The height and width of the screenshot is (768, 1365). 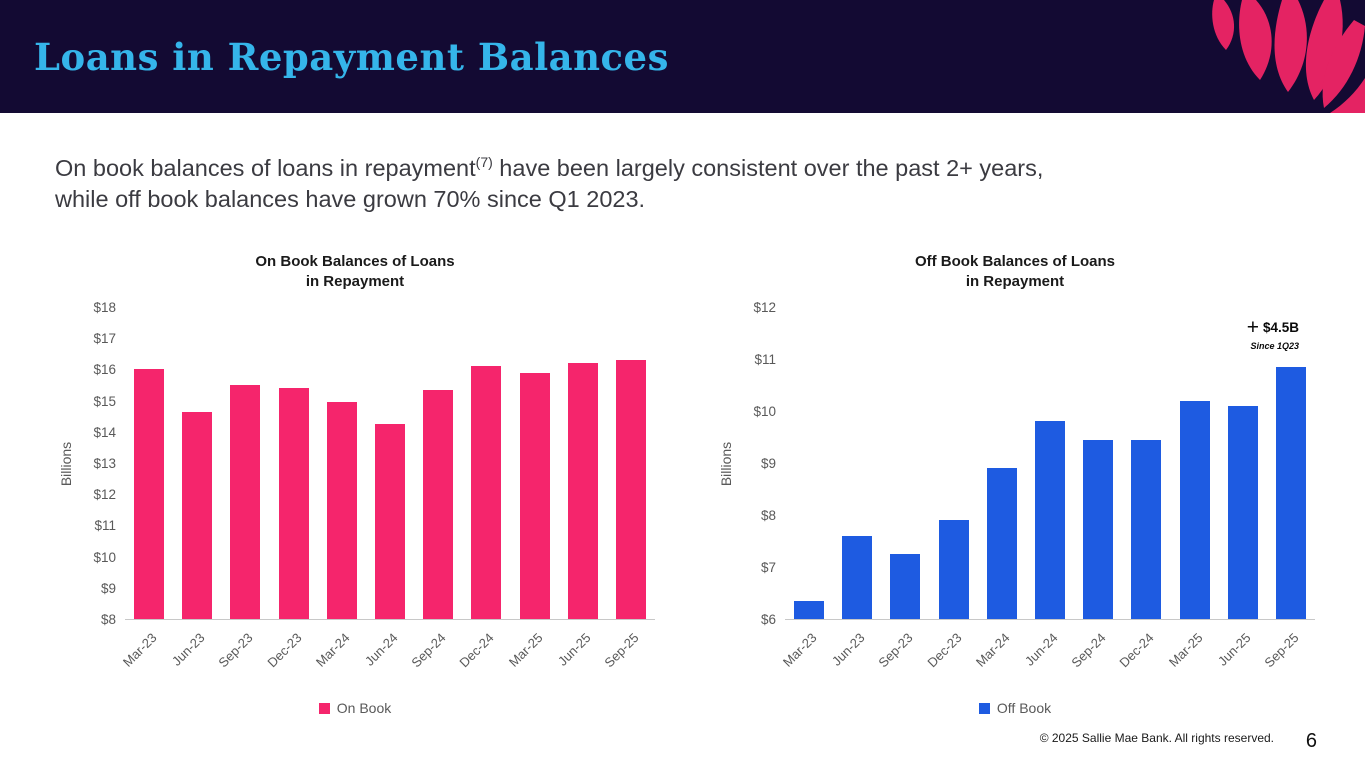 What do you see at coordinates (768, 619) in the screenshot?
I see `y-tick-label: $6` at bounding box center [768, 619].